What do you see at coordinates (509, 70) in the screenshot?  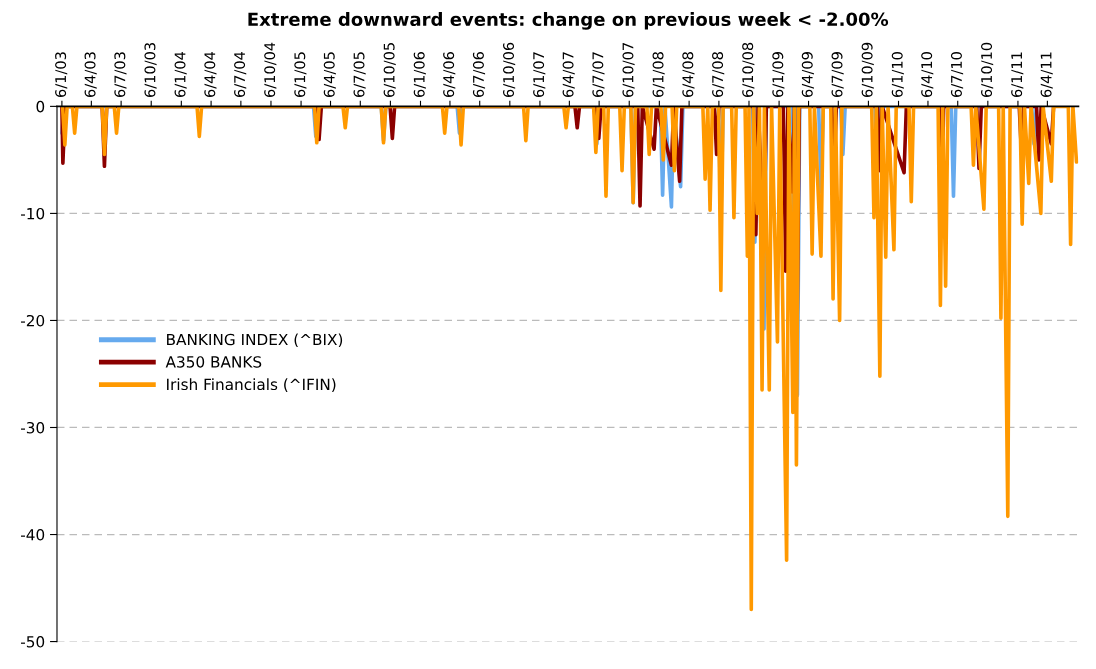 I see `x-tick-label: 6/10/06` at bounding box center [509, 70].